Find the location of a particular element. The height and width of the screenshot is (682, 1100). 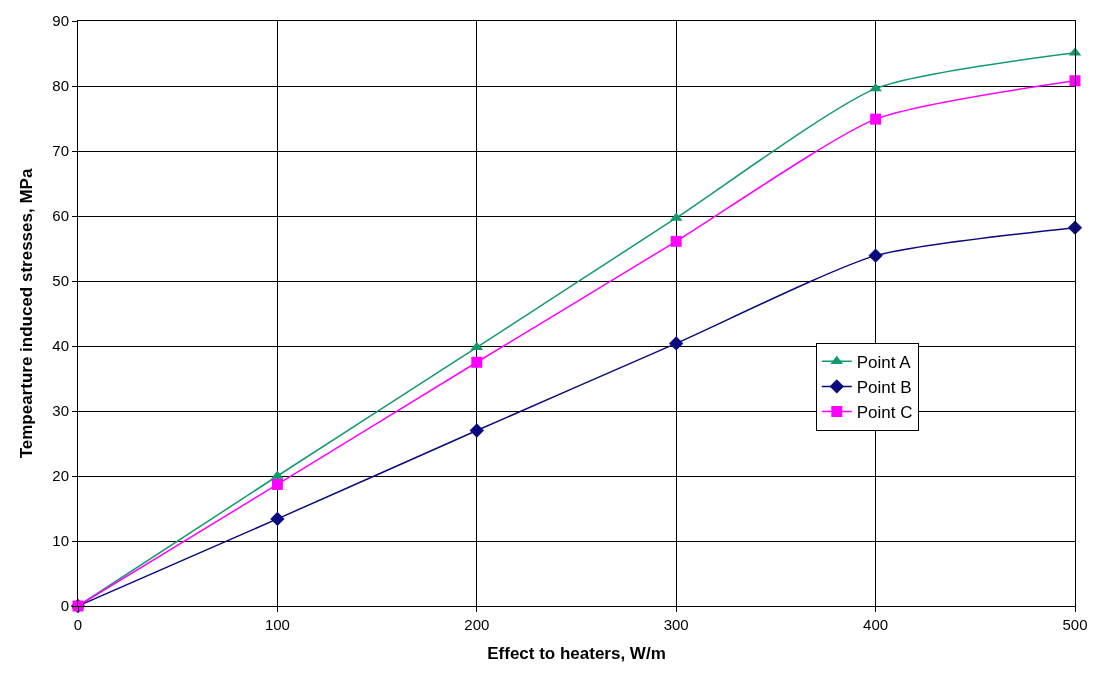

x-axis-title: Effect to heaters, W/m is located at coordinates (576, 654).